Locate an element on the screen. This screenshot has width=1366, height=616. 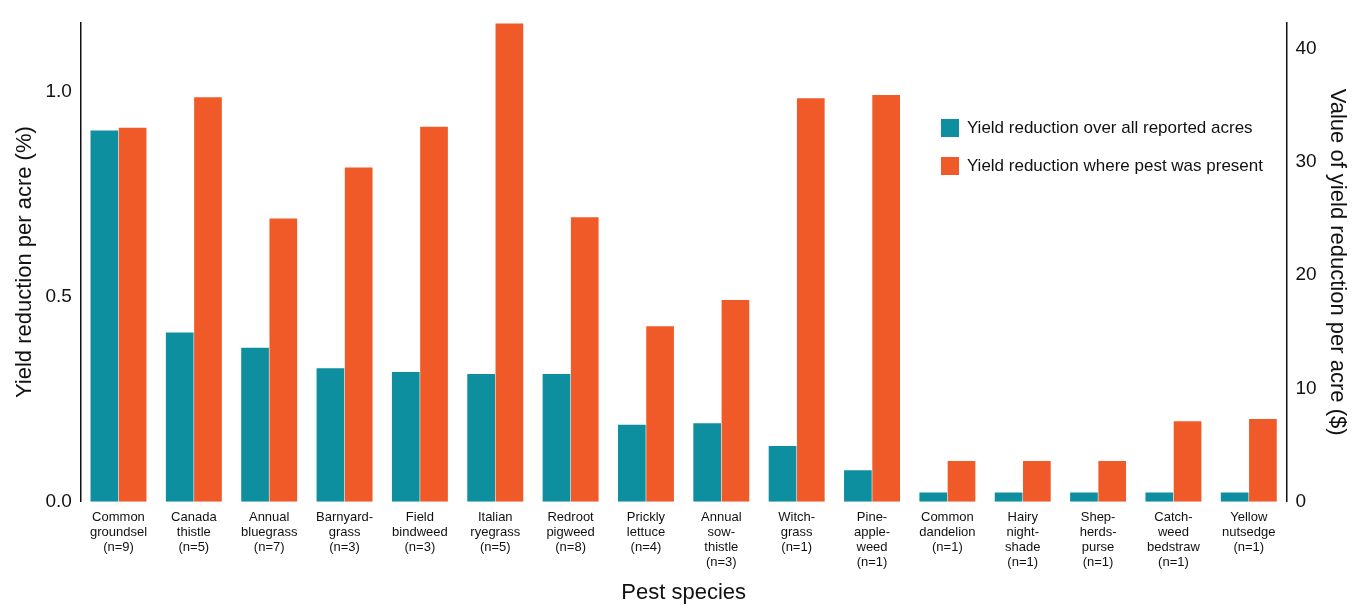
x-tick-label: Common groundsel (n=9) is located at coordinates (118, 531).